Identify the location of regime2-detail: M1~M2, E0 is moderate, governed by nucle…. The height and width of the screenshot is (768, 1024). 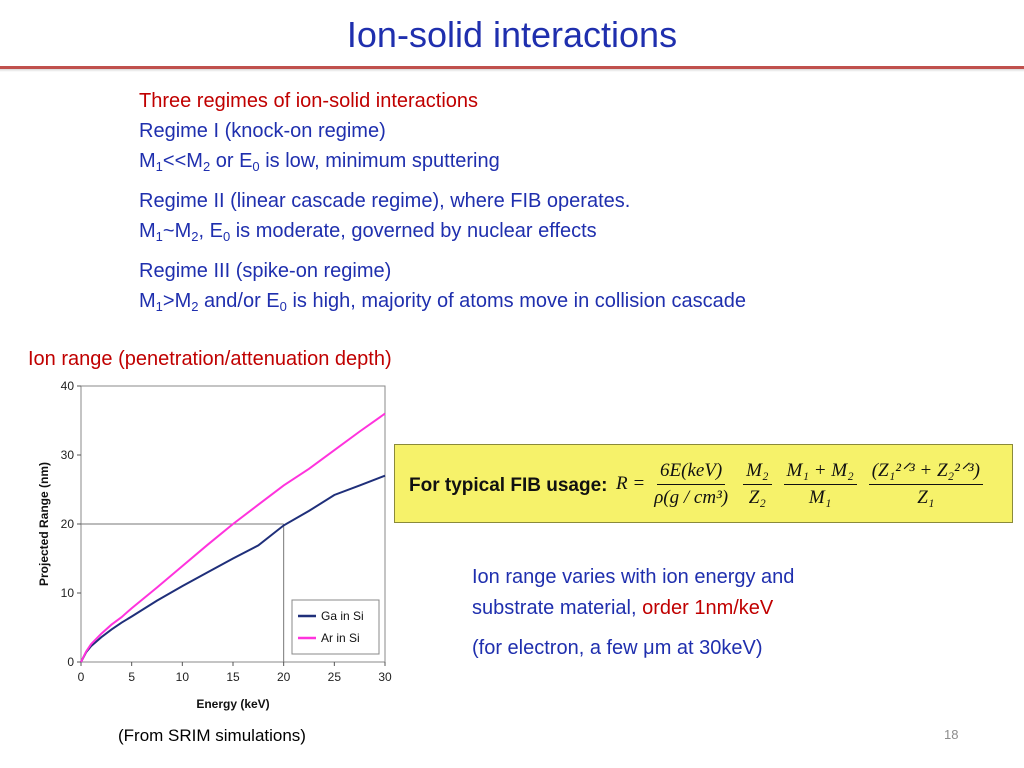
(442, 231).